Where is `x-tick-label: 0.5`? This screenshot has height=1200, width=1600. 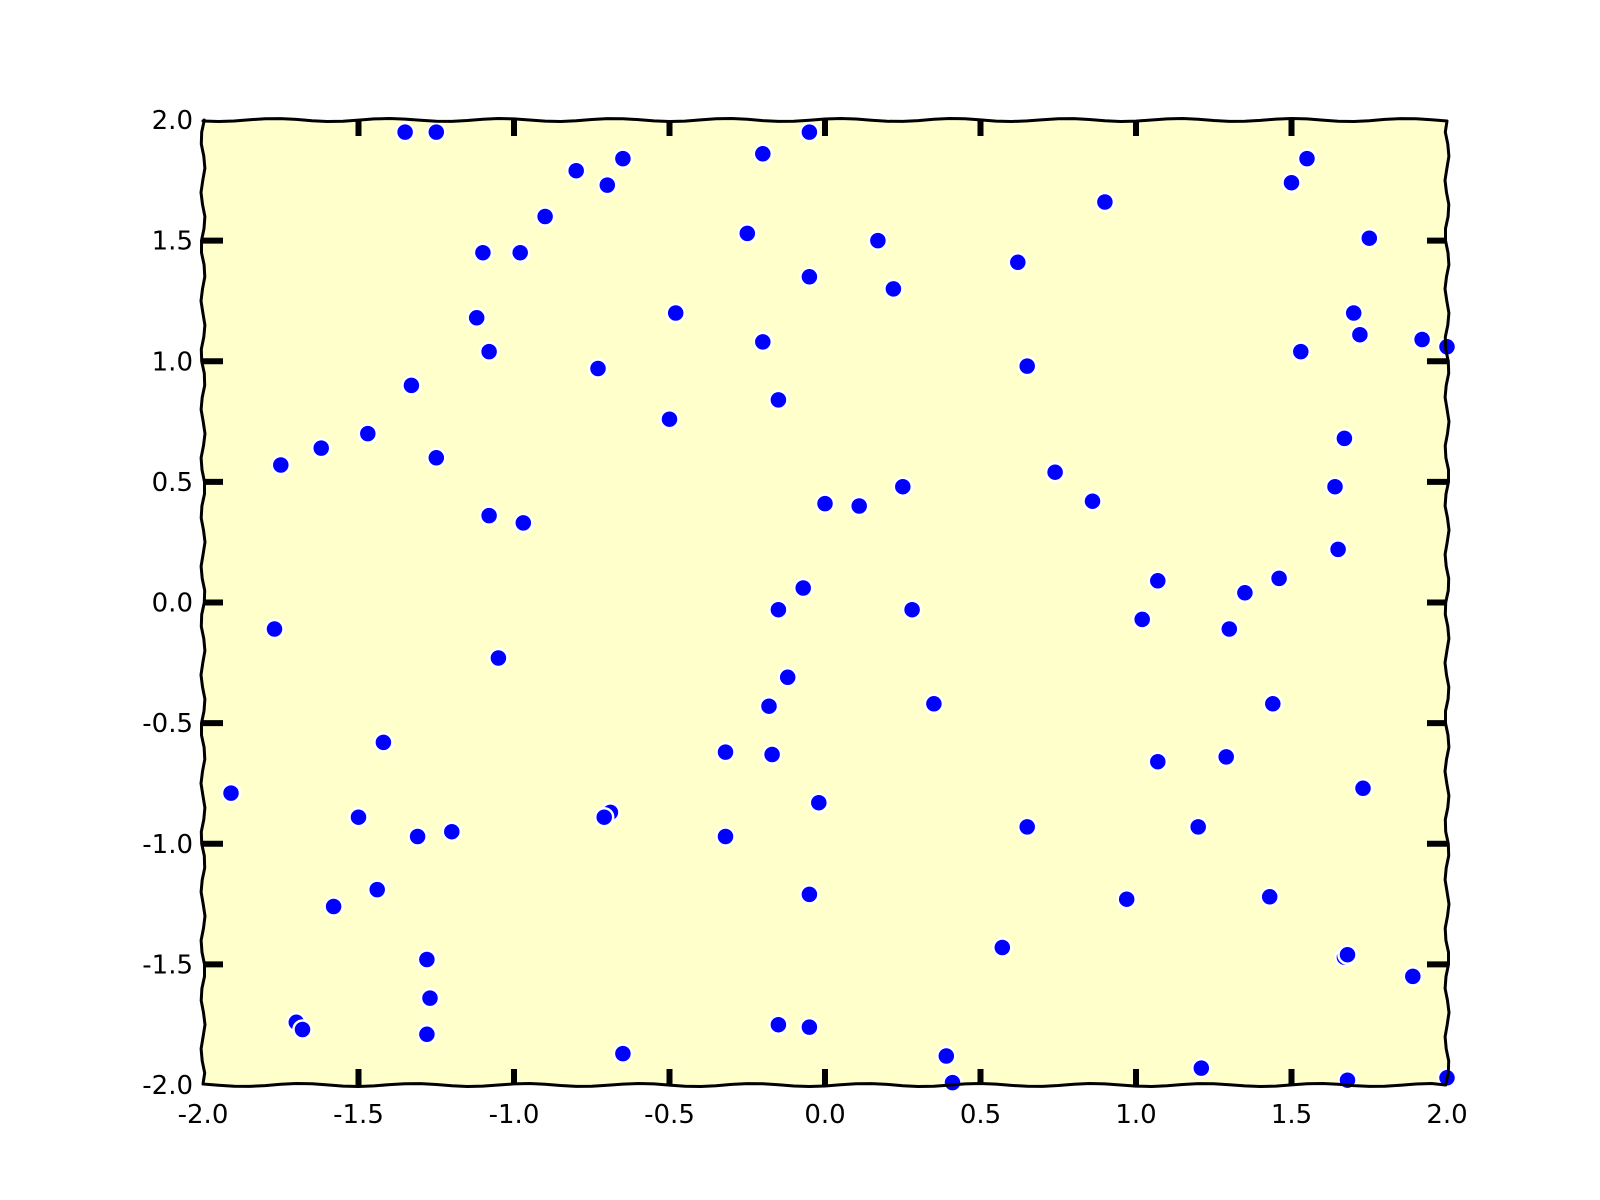
x-tick-label: 0.5 is located at coordinates (980, 1115).